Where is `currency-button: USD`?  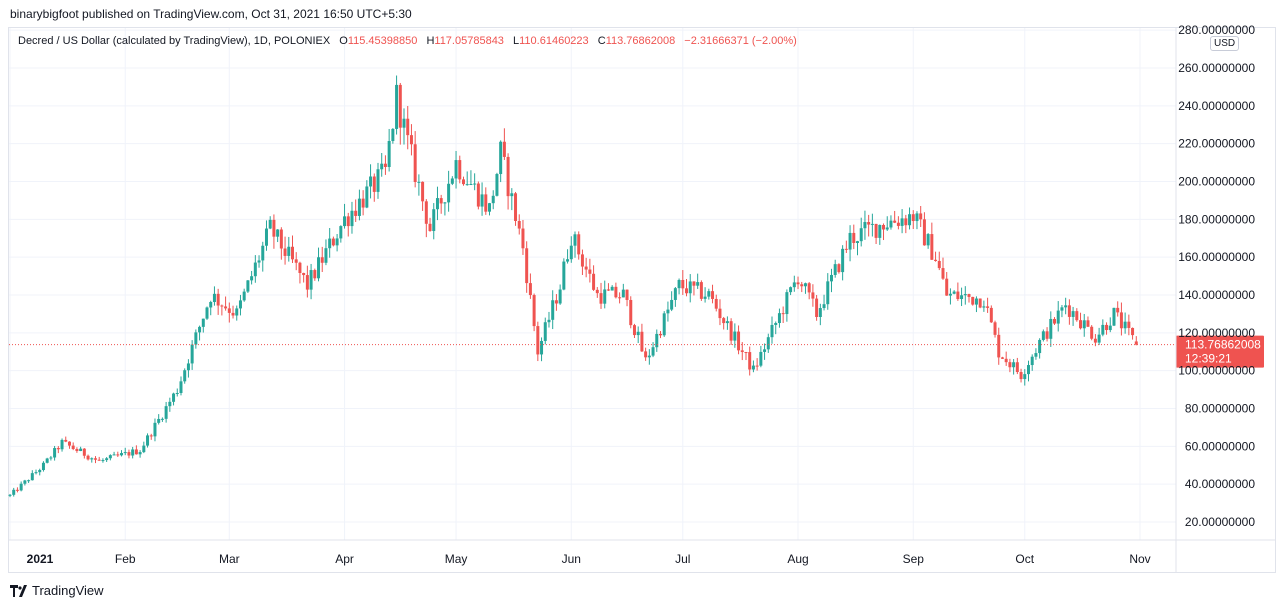 currency-button: USD is located at coordinates (1225, 43).